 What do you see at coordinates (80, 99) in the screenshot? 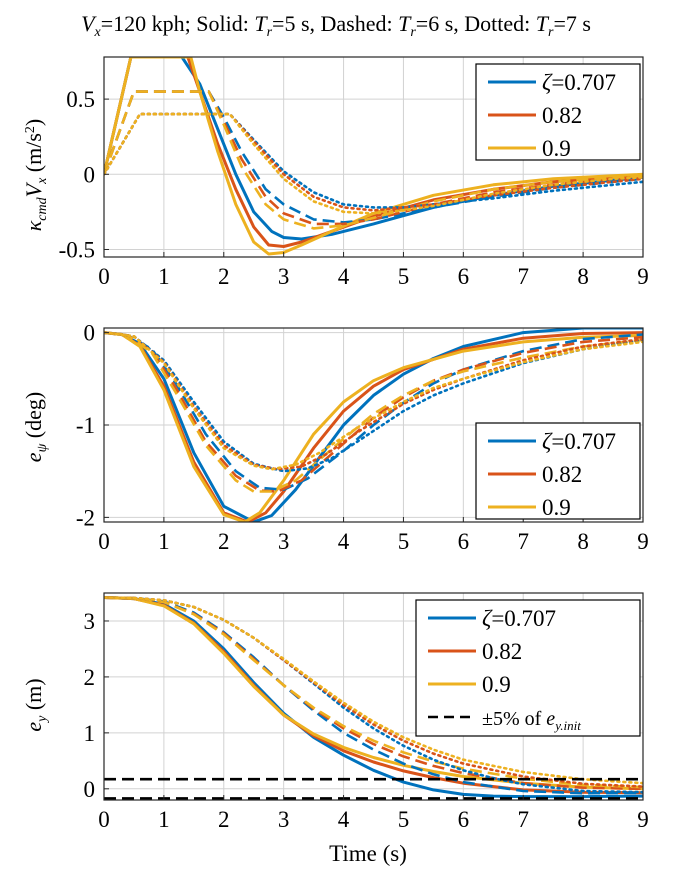
I see `y-tick-label: 0.5` at bounding box center [80, 99].